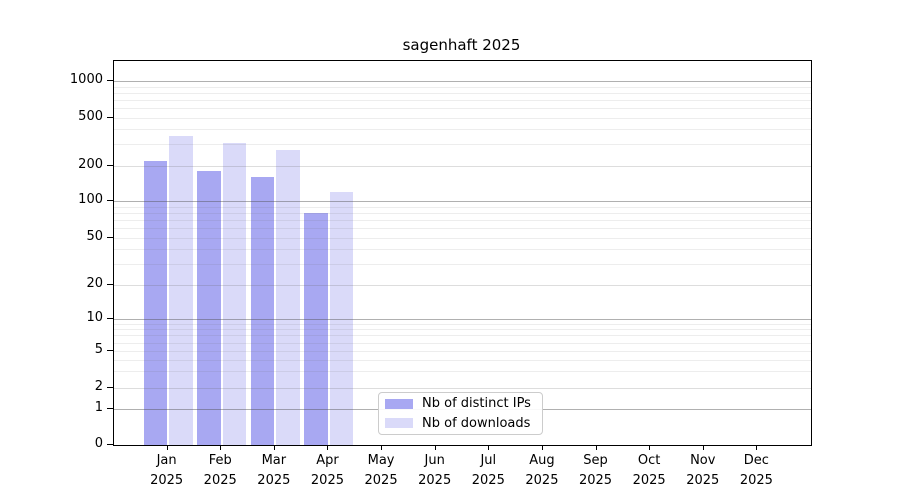 The height and width of the screenshot is (500, 900). What do you see at coordinates (542, 471) in the screenshot?
I see `x-tick-label-aug: Aug 2025` at bounding box center [542, 471].